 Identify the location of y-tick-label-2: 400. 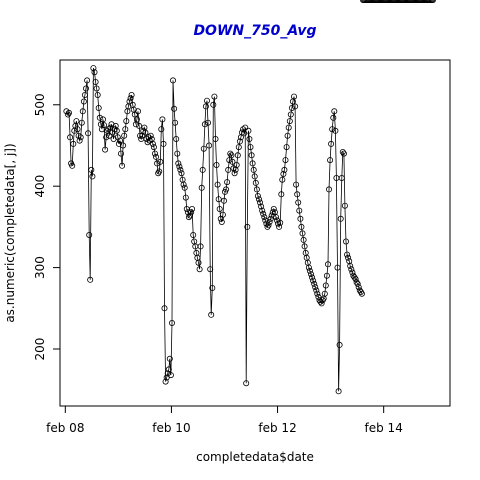
(40, 186).